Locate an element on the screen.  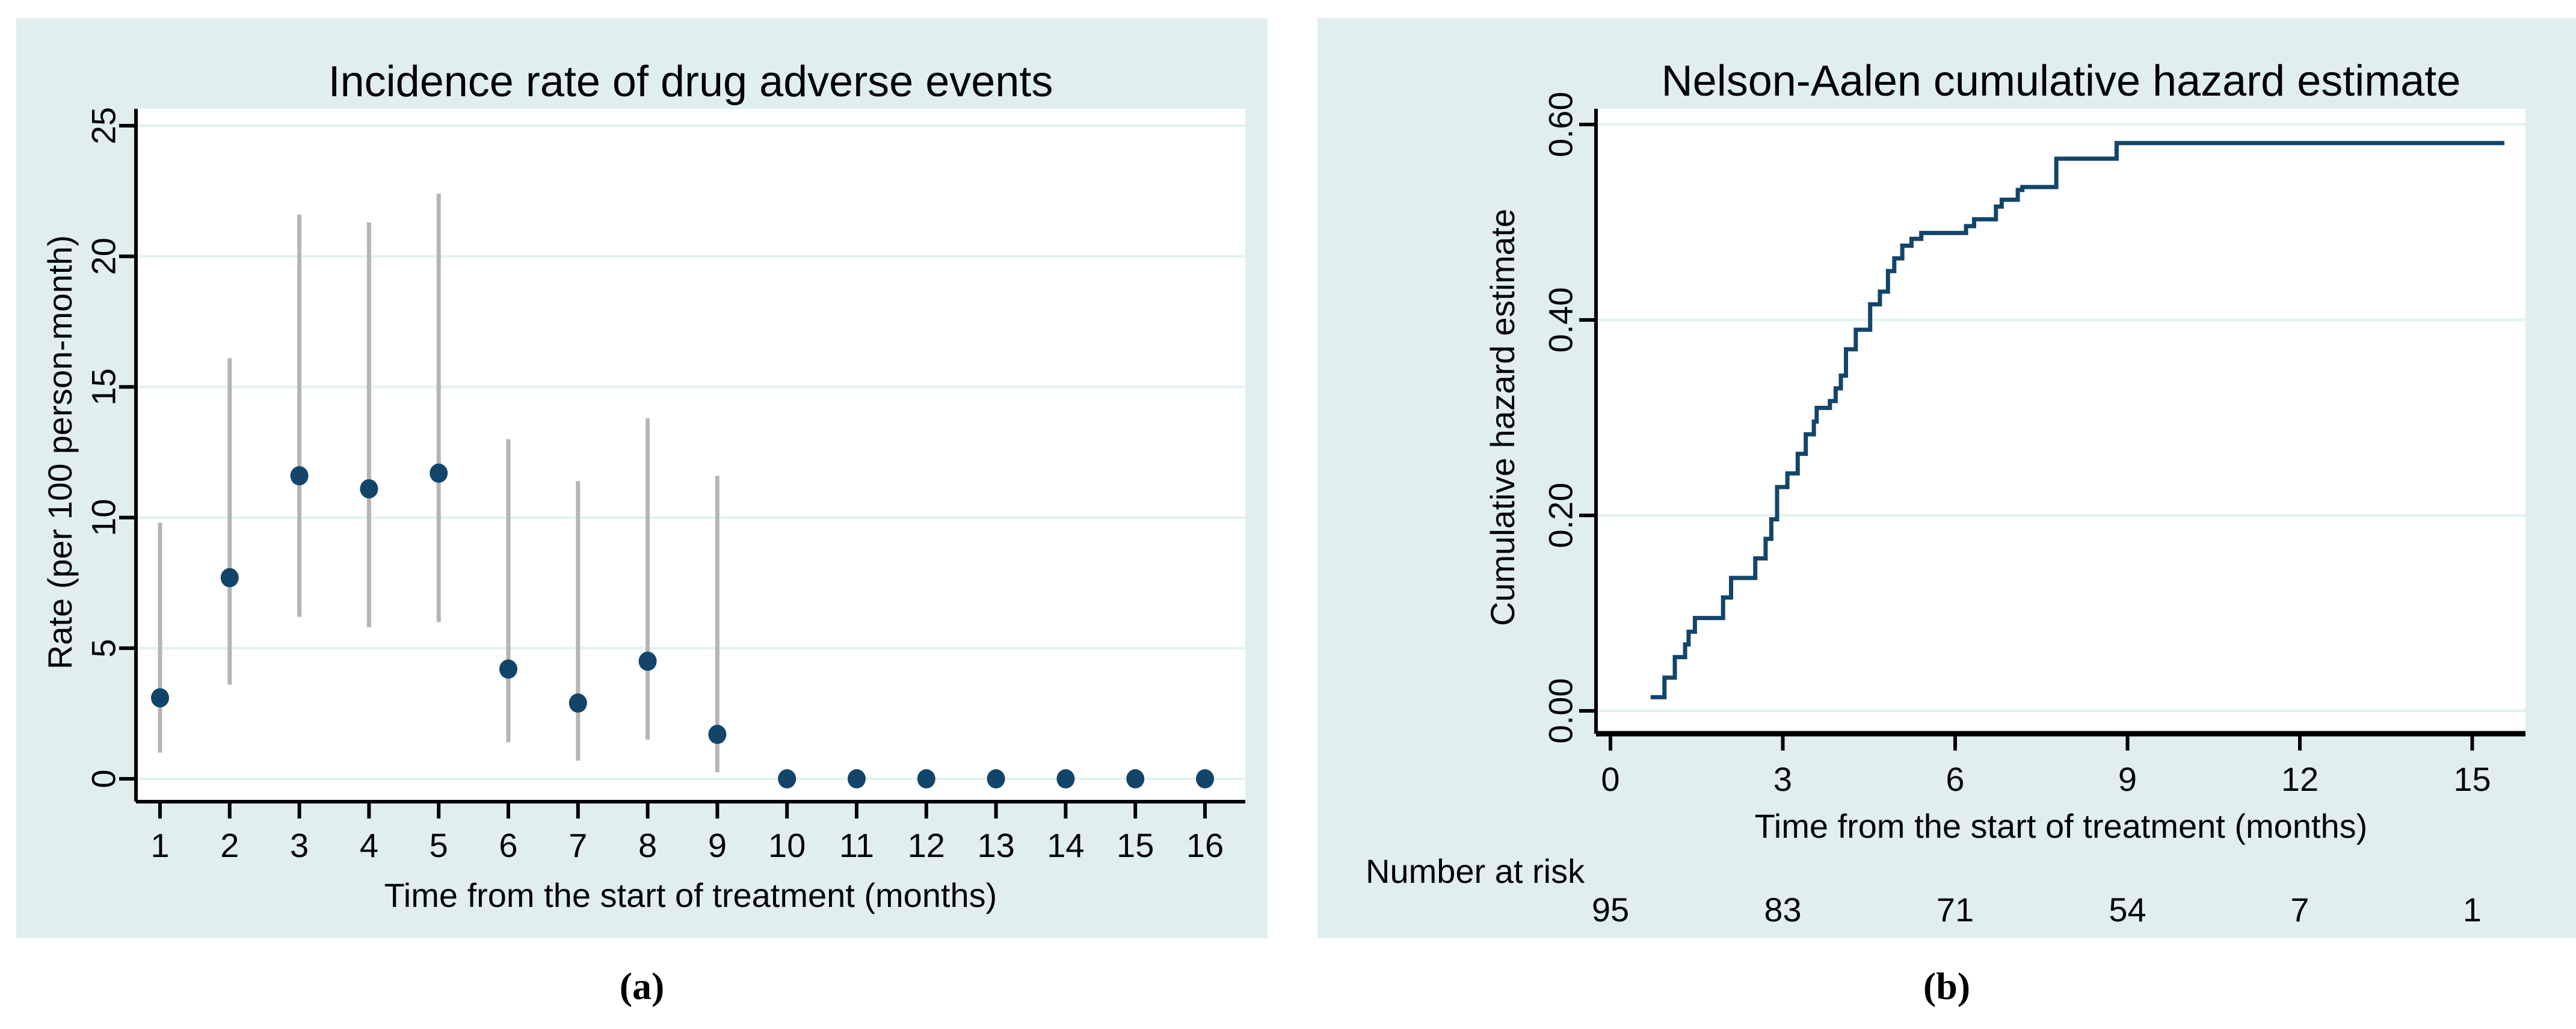
number-at-risk-value: 54 is located at coordinates (2127, 910).